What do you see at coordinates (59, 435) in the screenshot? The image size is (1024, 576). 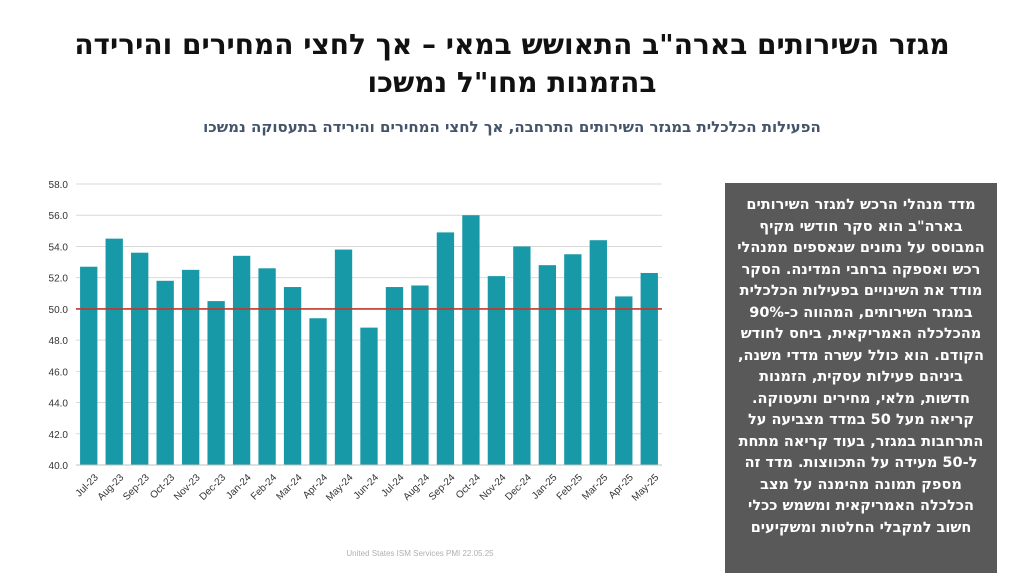 I see `y-tick-label: 42.0` at bounding box center [59, 435].